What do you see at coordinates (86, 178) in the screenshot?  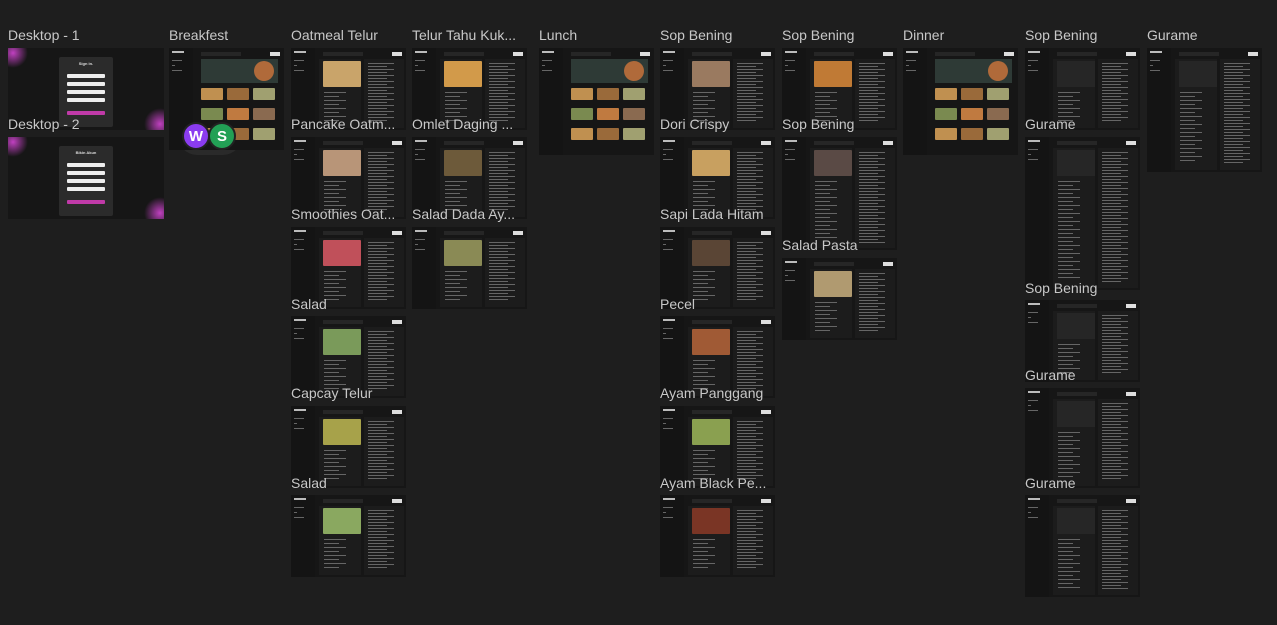 I see `frame: Bikin Akun` at bounding box center [86, 178].